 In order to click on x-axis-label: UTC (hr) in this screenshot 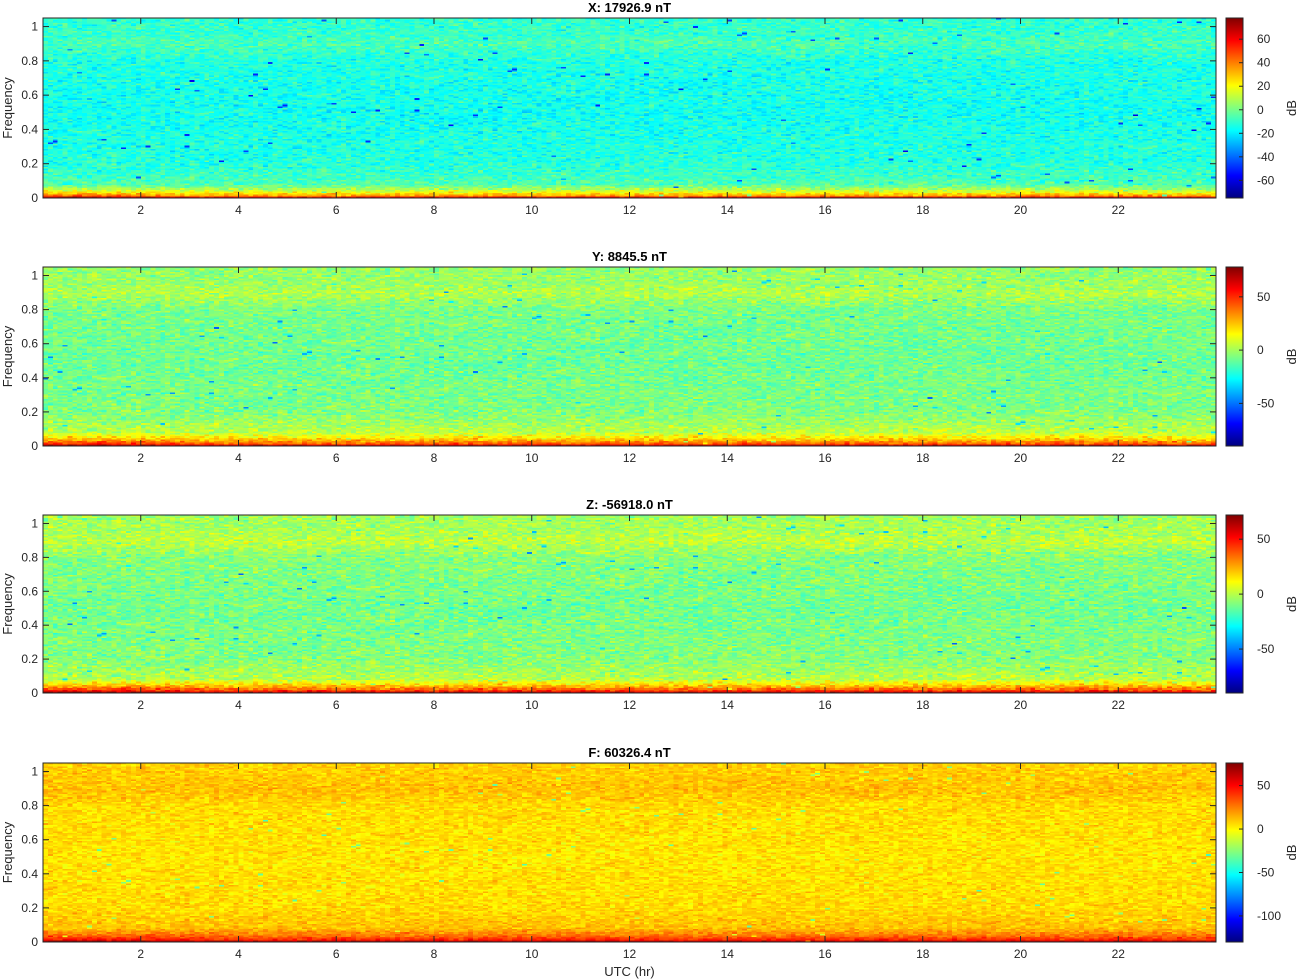, I will do `click(629, 971)`.